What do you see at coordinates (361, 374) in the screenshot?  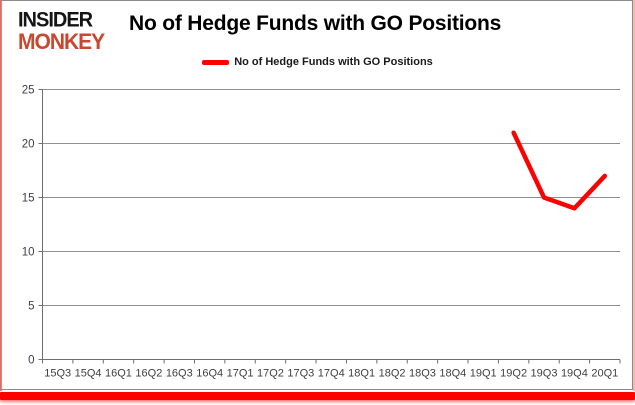 I see `x-axis-label: 18Q1` at bounding box center [361, 374].